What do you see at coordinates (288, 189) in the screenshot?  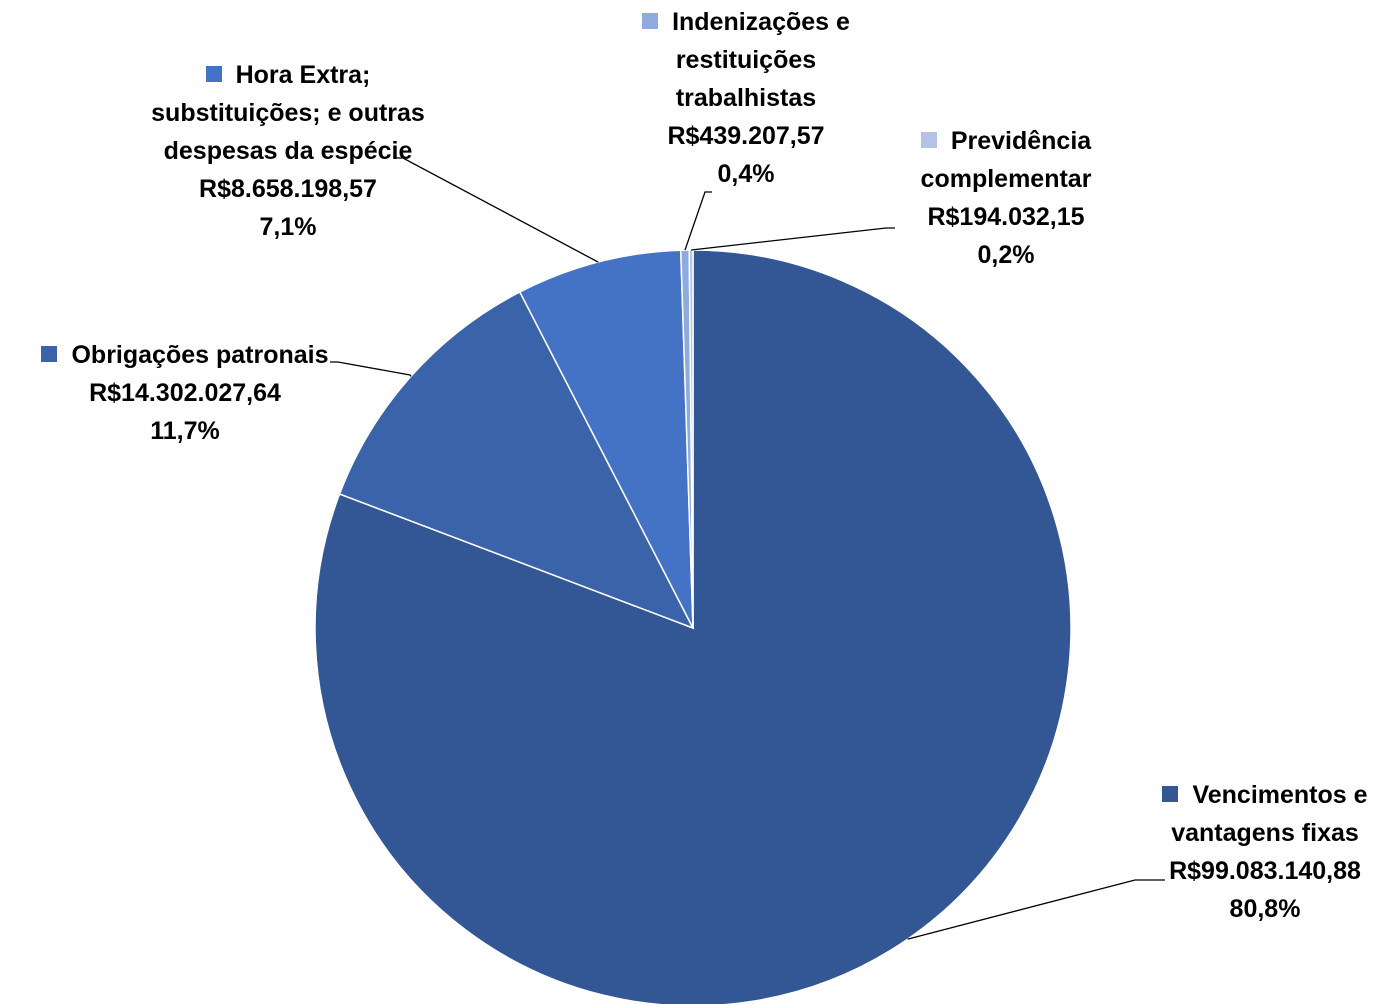 I see `slice-value-label: R$8.658.198,57` at bounding box center [288, 189].